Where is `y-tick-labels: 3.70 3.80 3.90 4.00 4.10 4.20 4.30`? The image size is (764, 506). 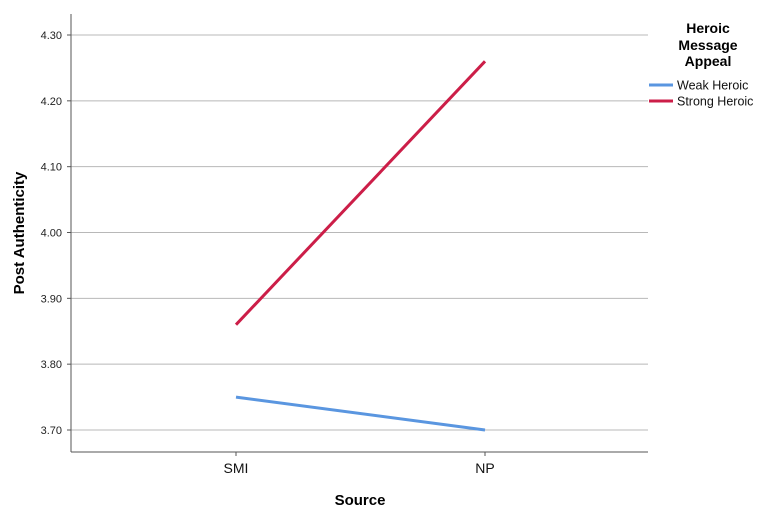 y-tick-labels: 3.70 3.80 3.90 4.00 4.10 4.20 4.30 is located at coordinates (56, 233).